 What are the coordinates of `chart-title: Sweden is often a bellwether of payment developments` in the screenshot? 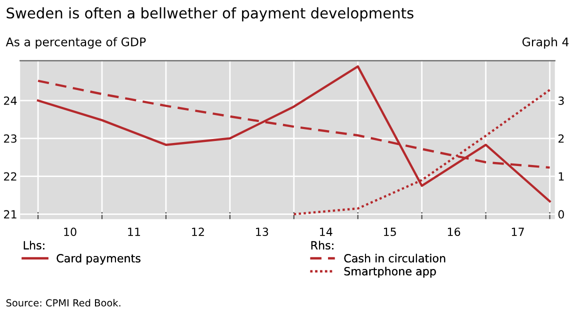 It's located at (210, 14).